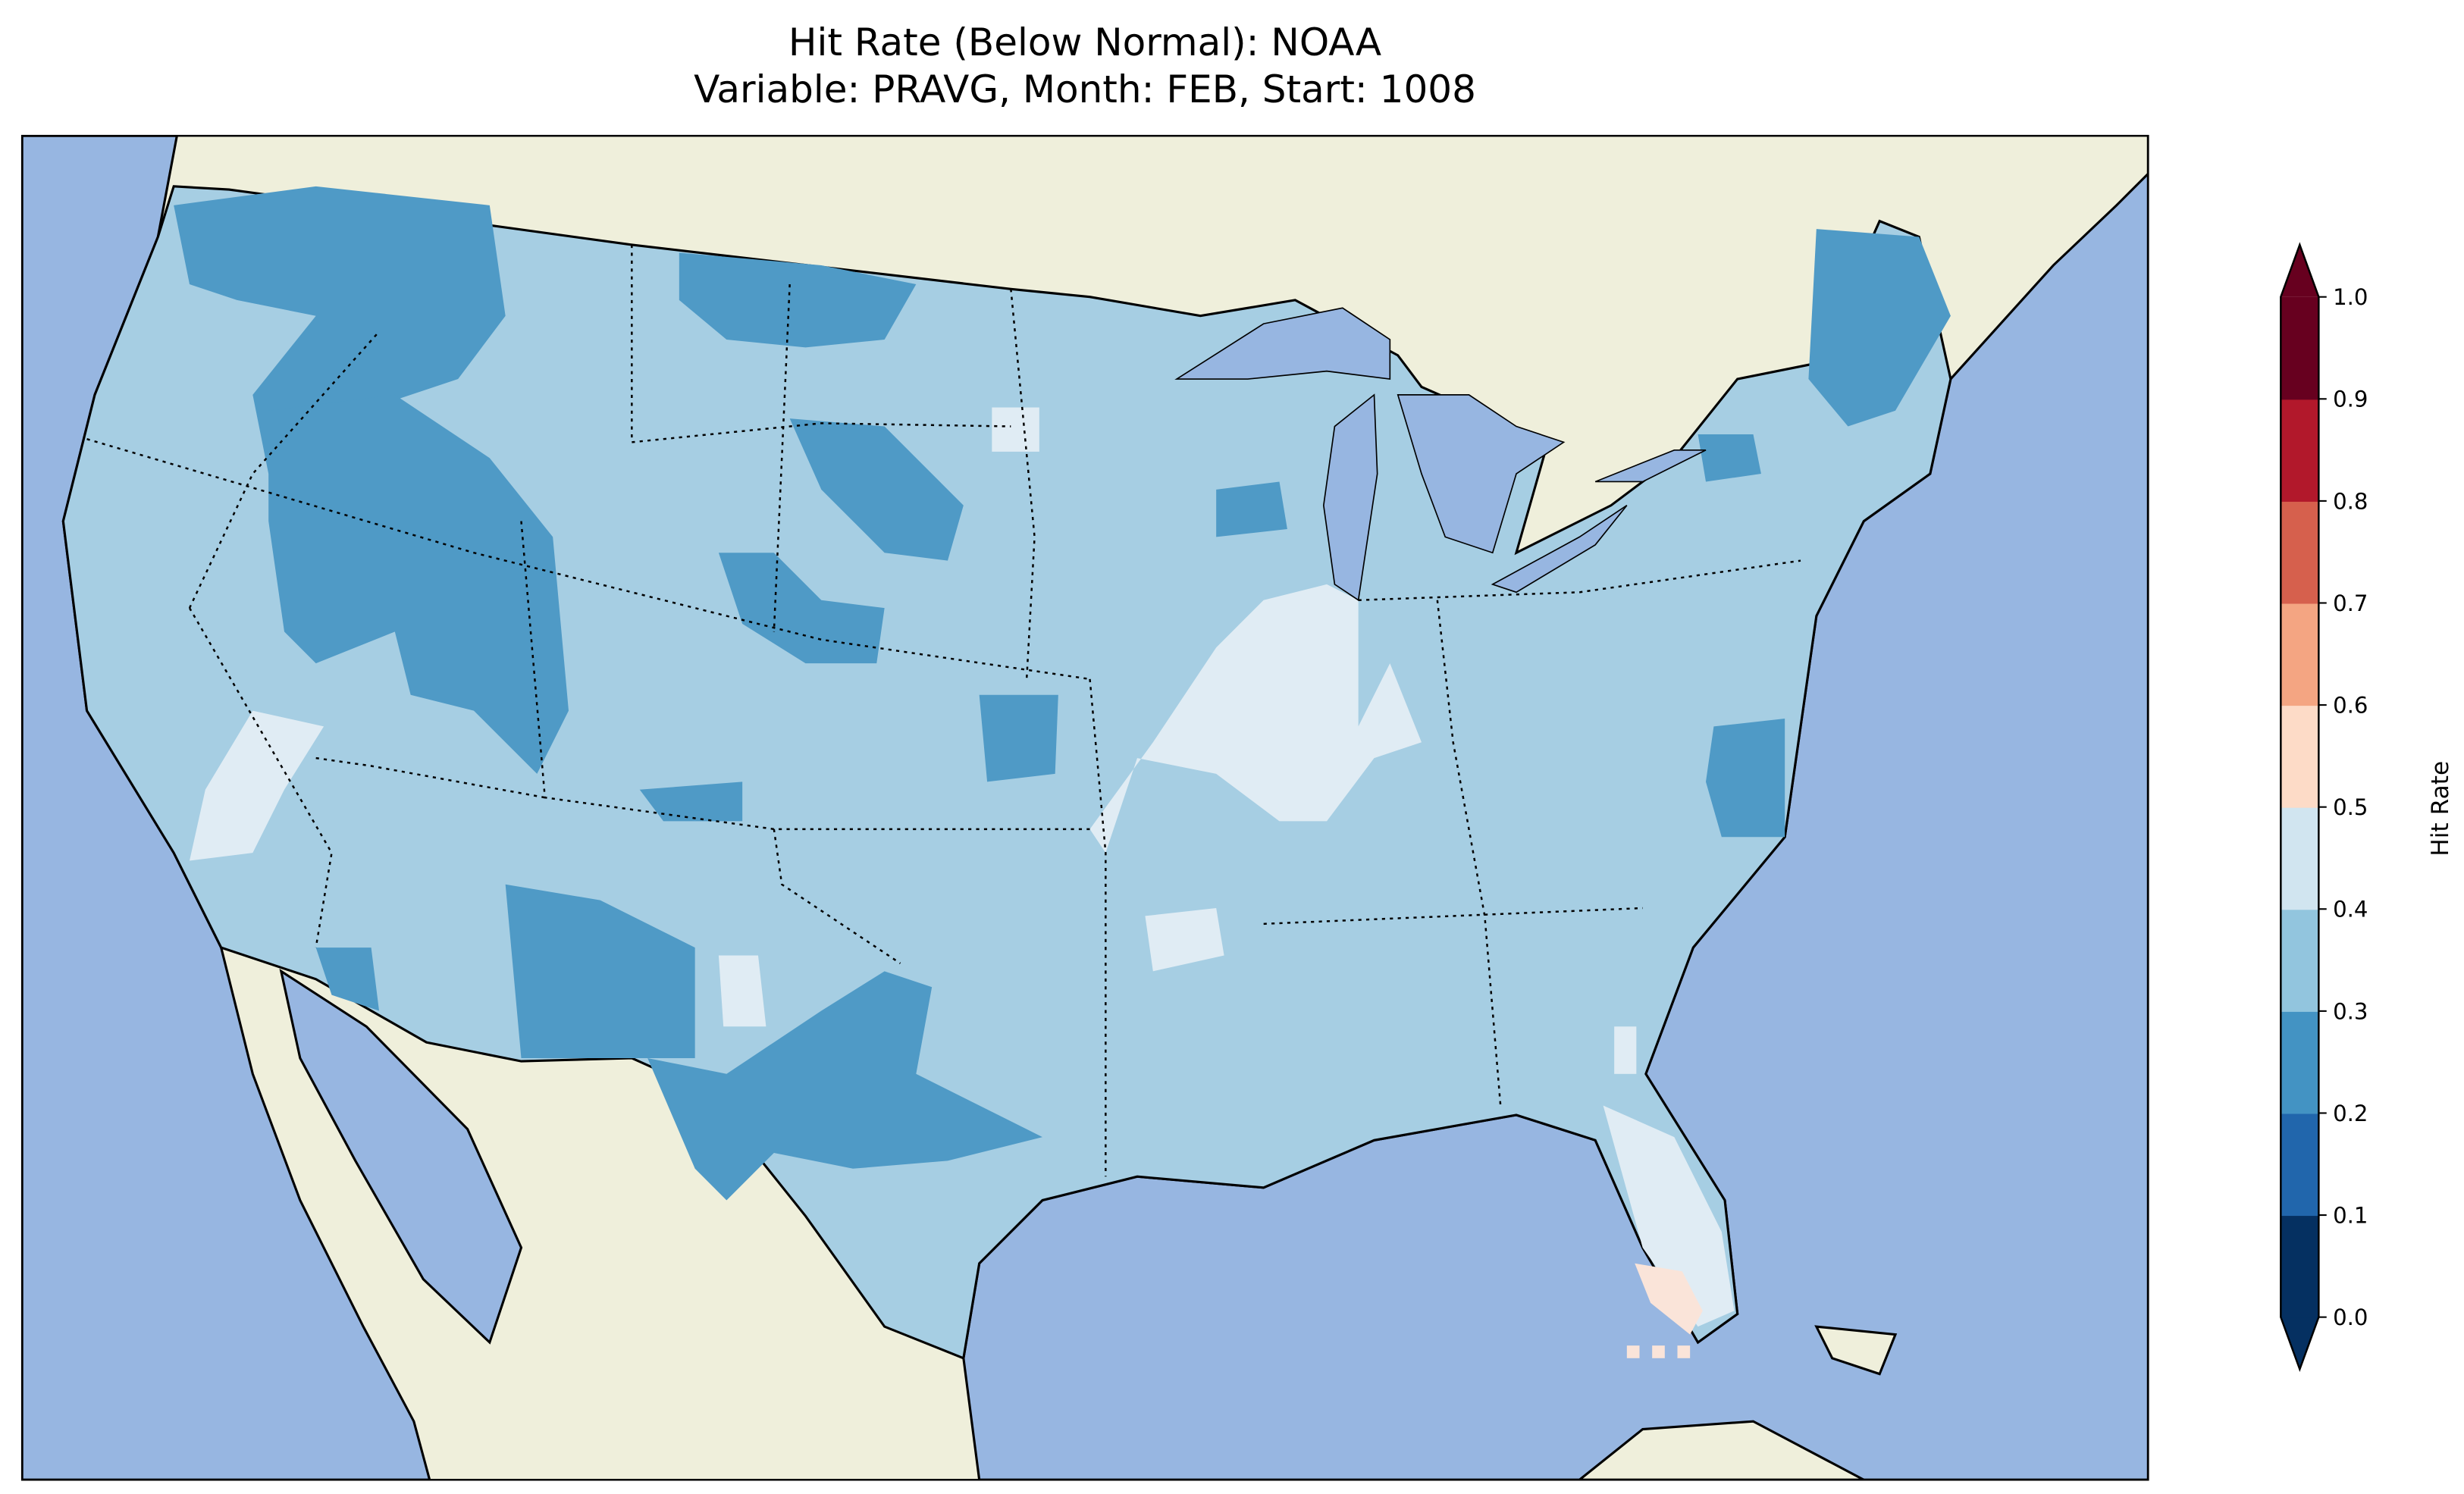  What do you see at coordinates (1658, 1351) in the screenshot?
I see `florida-keys-cells` at bounding box center [1658, 1351].